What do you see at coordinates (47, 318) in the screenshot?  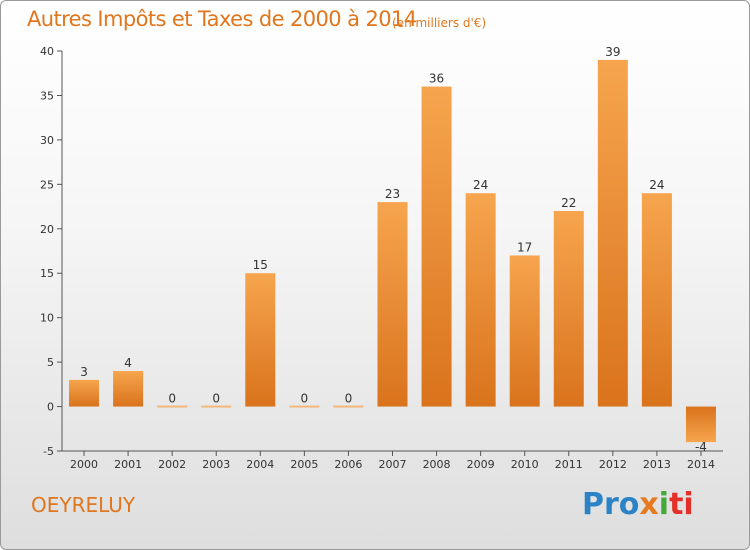 I see `y-tick-label: 10` at bounding box center [47, 318].